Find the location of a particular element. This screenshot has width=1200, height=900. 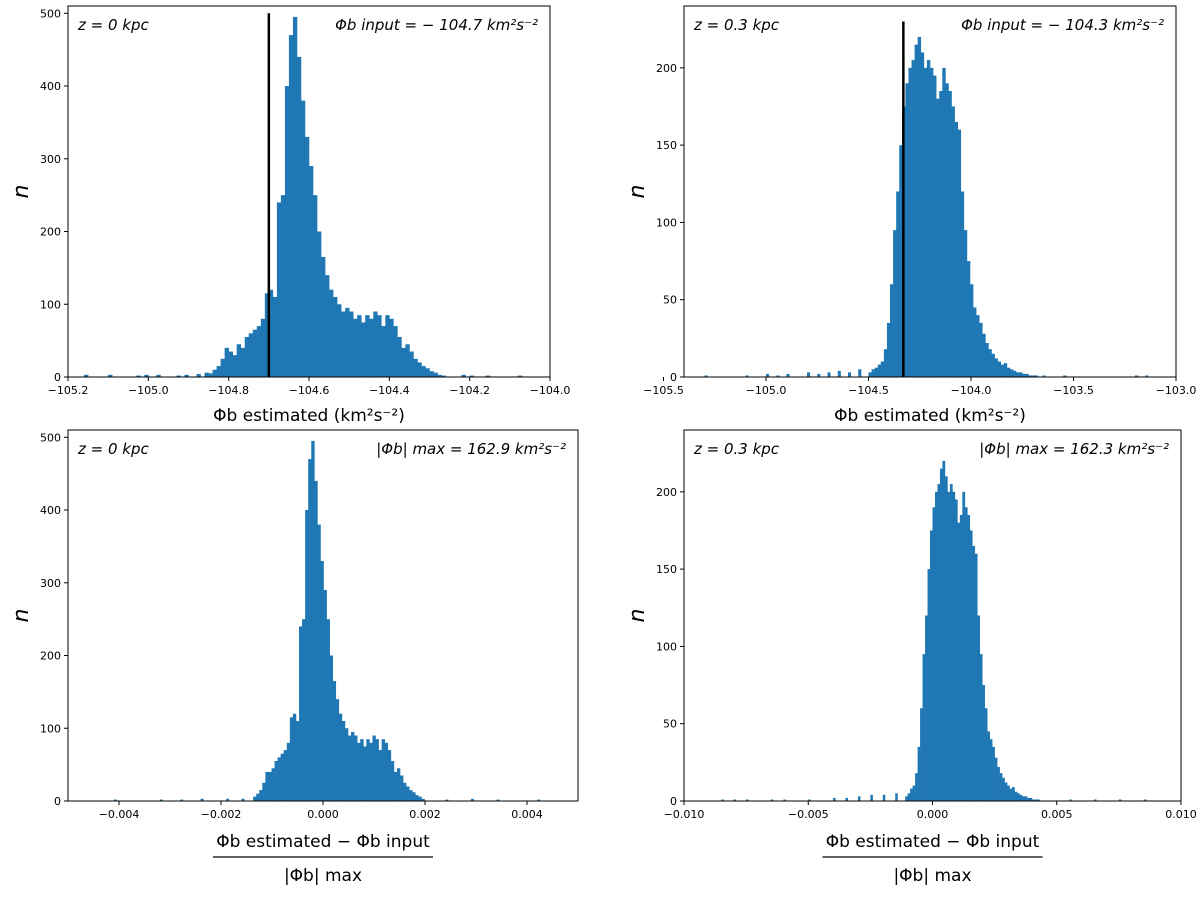

x-axis-label: Φb estimated (km²s⁻²) is located at coordinates (309, 416).